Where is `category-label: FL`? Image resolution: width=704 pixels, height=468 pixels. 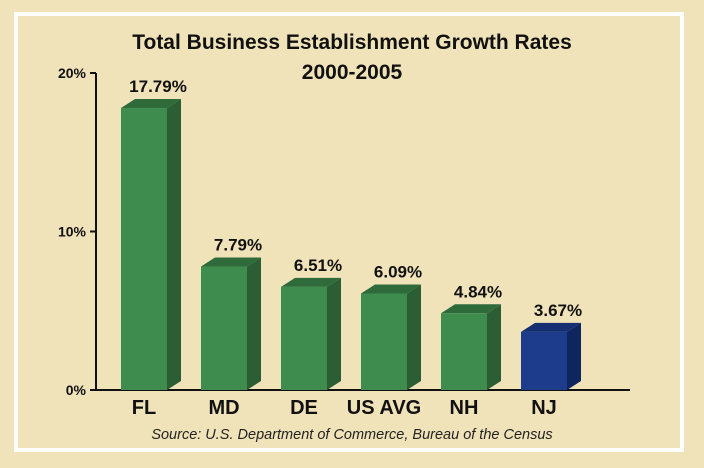
category-label: FL is located at coordinates (144, 408).